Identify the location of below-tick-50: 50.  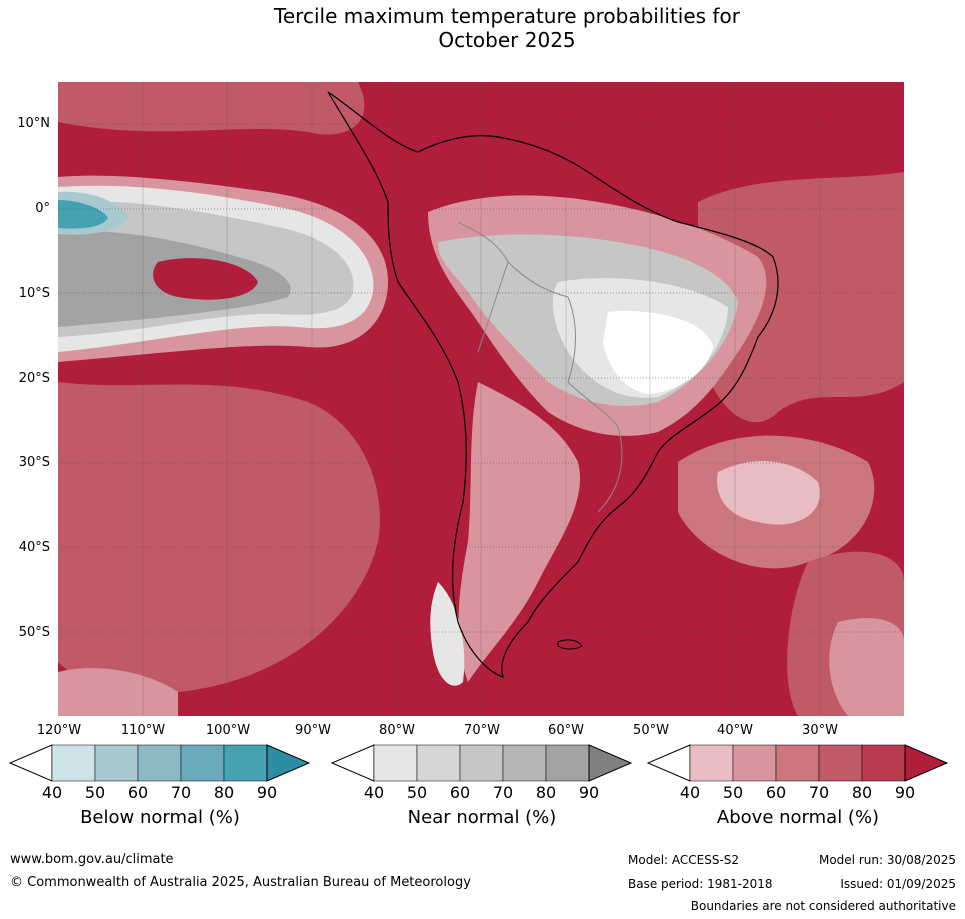
(95, 792).